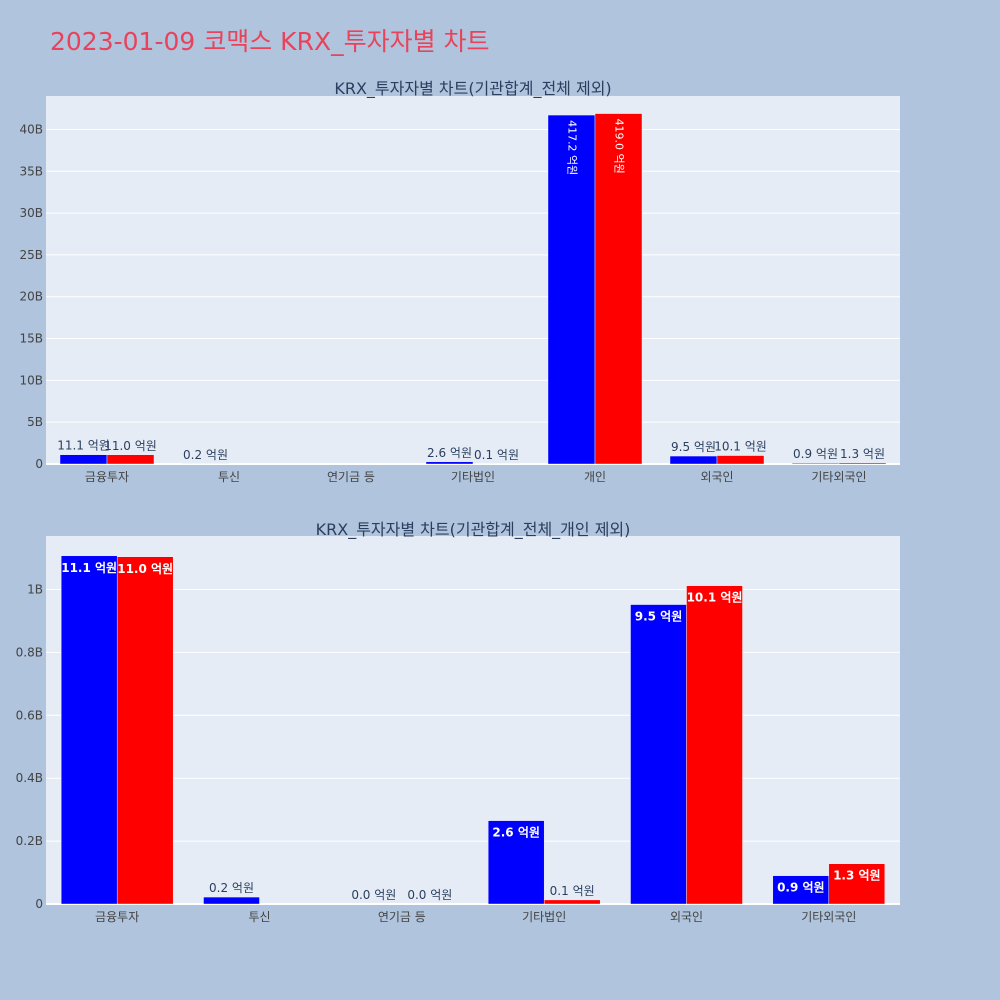  I want to click on y-tick-label: 10B, so click(31, 380).